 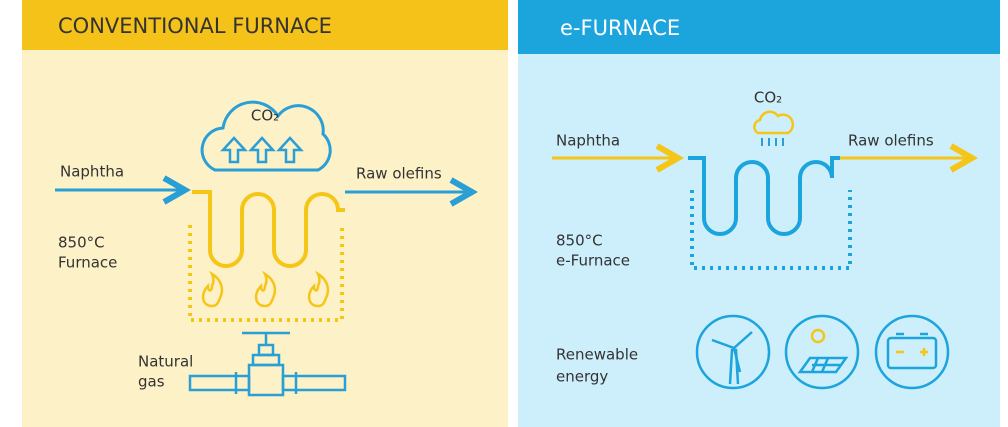 What do you see at coordinates (822, 352) in the screenshot?
I see `renewable-icons` at bounding box center [822, 352].